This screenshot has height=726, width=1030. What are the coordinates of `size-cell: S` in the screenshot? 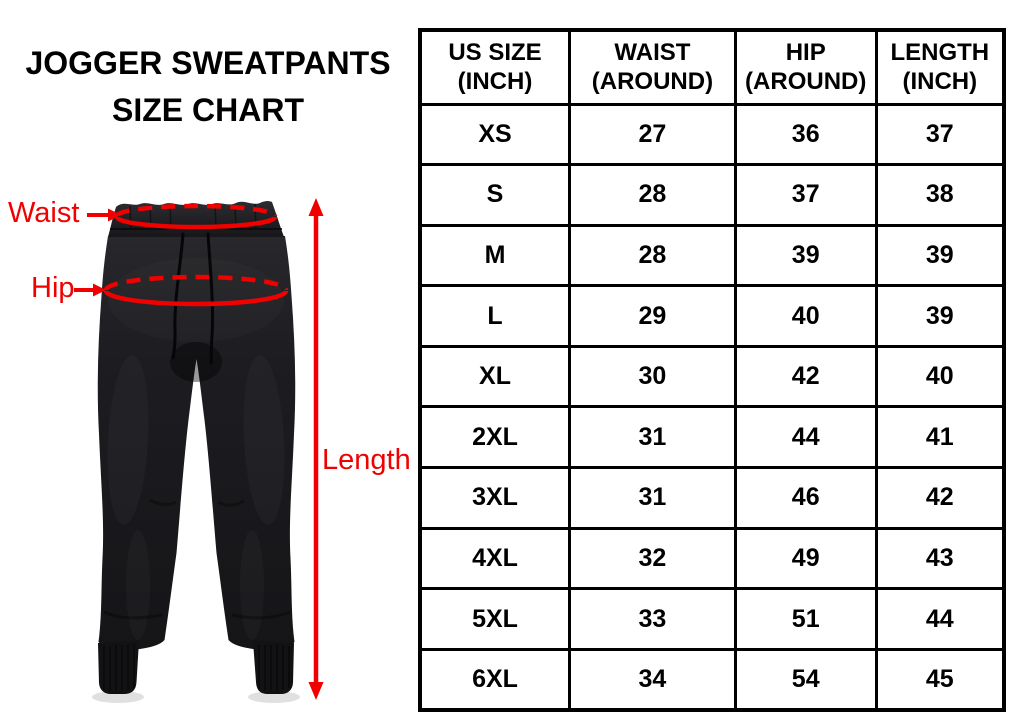 It's located at (494, 195).